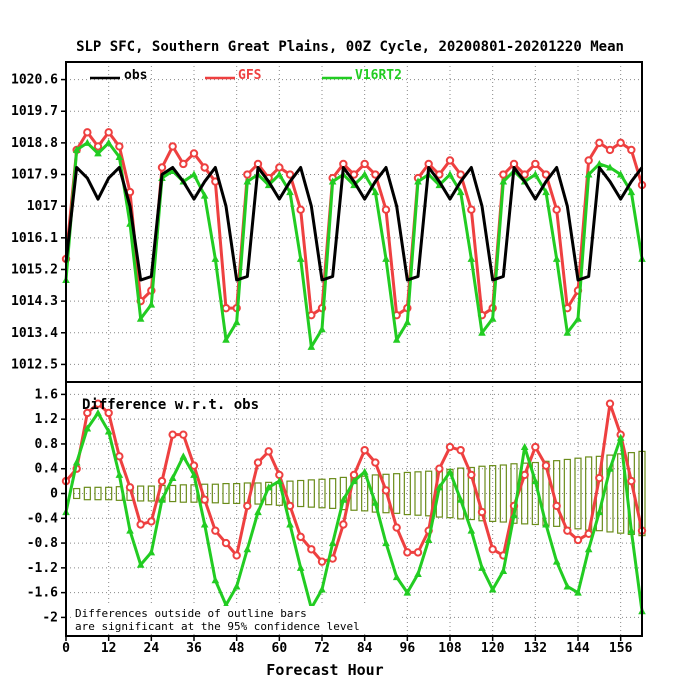 The height and width of the screenshot is (700, 700). I want to click on x-tick-label: 156, so click(621, 648).